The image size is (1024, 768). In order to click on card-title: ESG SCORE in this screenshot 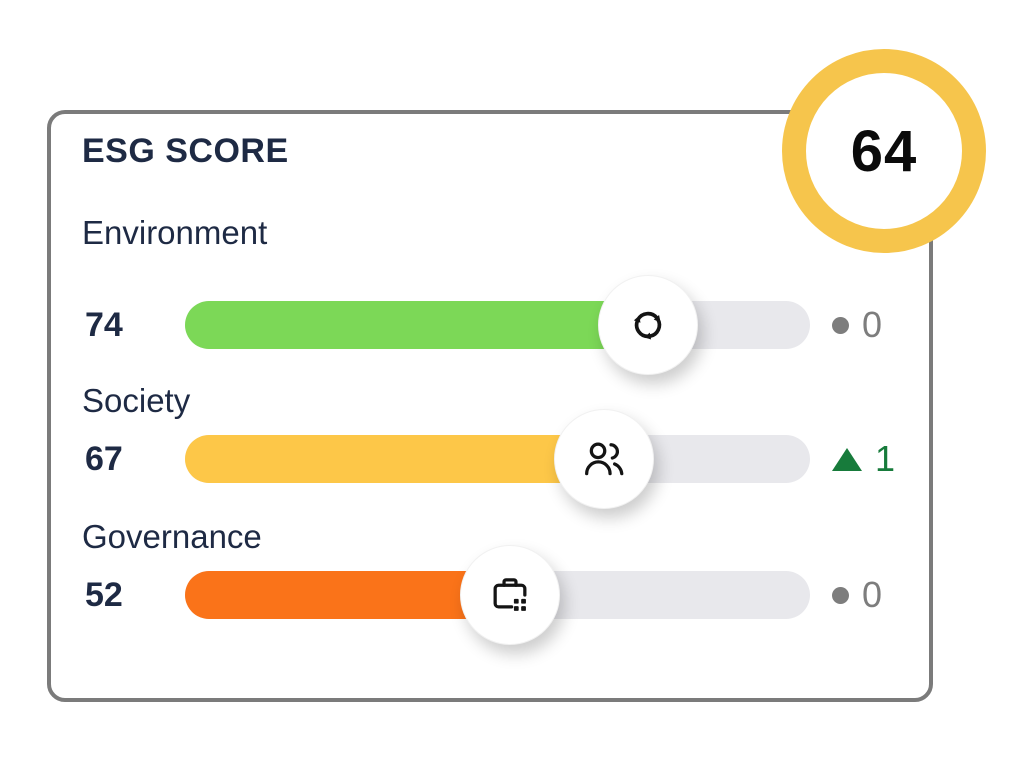, I will do `click(185, 151)`.